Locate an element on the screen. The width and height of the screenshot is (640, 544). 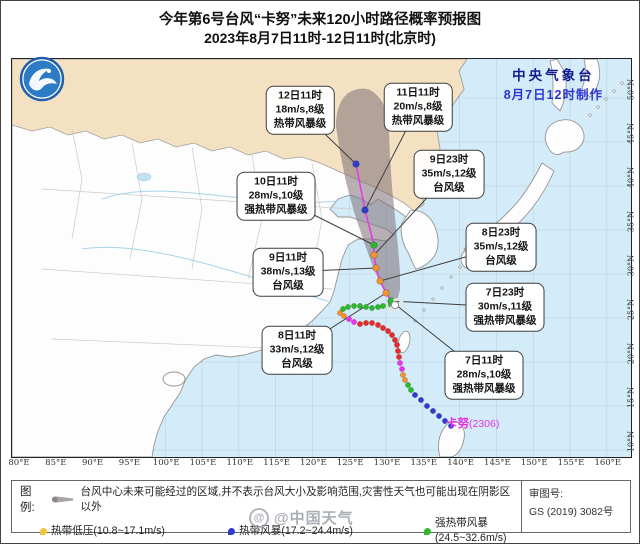
legend-item: 热带风暴(17.2~24.4m/s) is located at coordinates (326, 529).